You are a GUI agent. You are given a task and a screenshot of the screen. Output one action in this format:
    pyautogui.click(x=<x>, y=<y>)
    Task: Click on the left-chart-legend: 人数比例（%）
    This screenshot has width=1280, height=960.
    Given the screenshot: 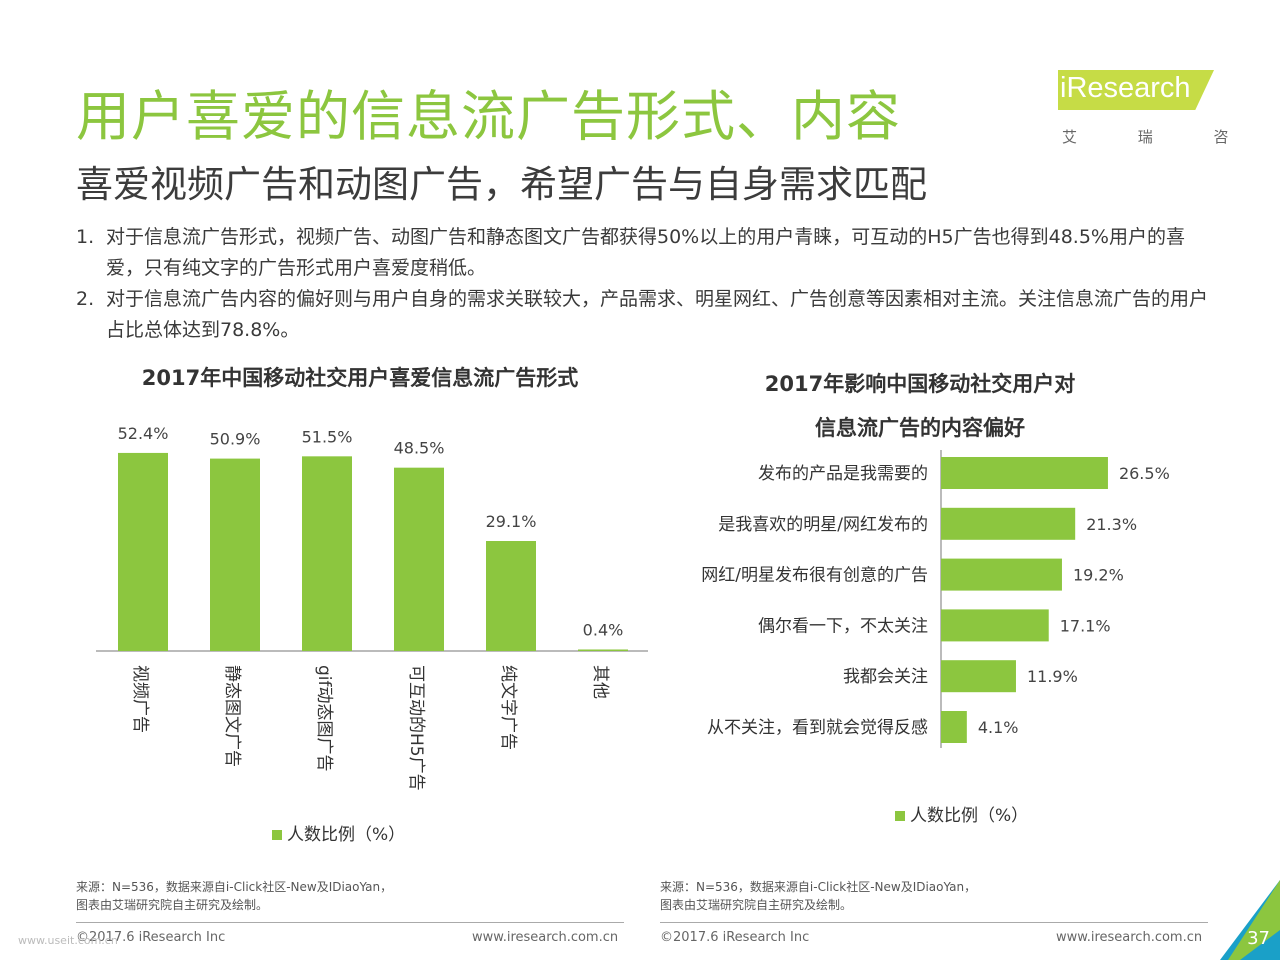 What is the action you would take?
    pyautogui.click(x=338, y=832)
    